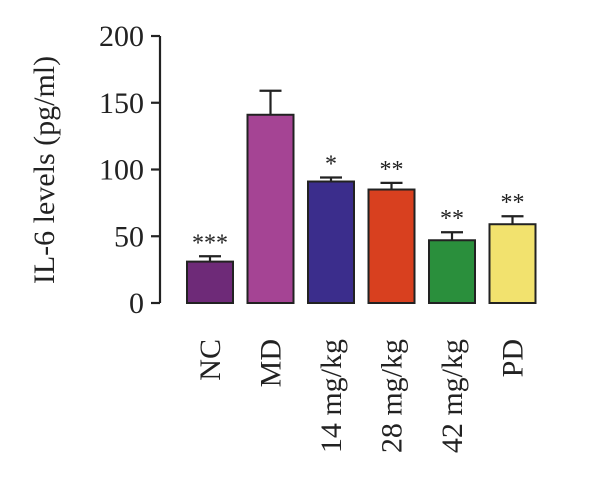 This screenshot has height=495, width=600. Describe the element at coordinates (121, 170) in the screenshot. I see `y-tick-label: 100` at that location.